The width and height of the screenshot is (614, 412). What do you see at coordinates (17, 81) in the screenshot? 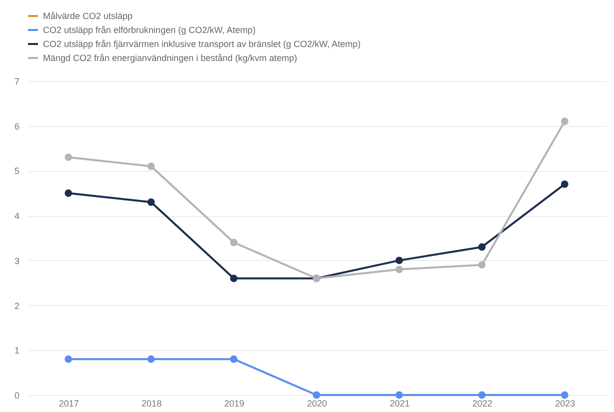
I see `y-tick-label: 7` at bounding box center [17, 81].